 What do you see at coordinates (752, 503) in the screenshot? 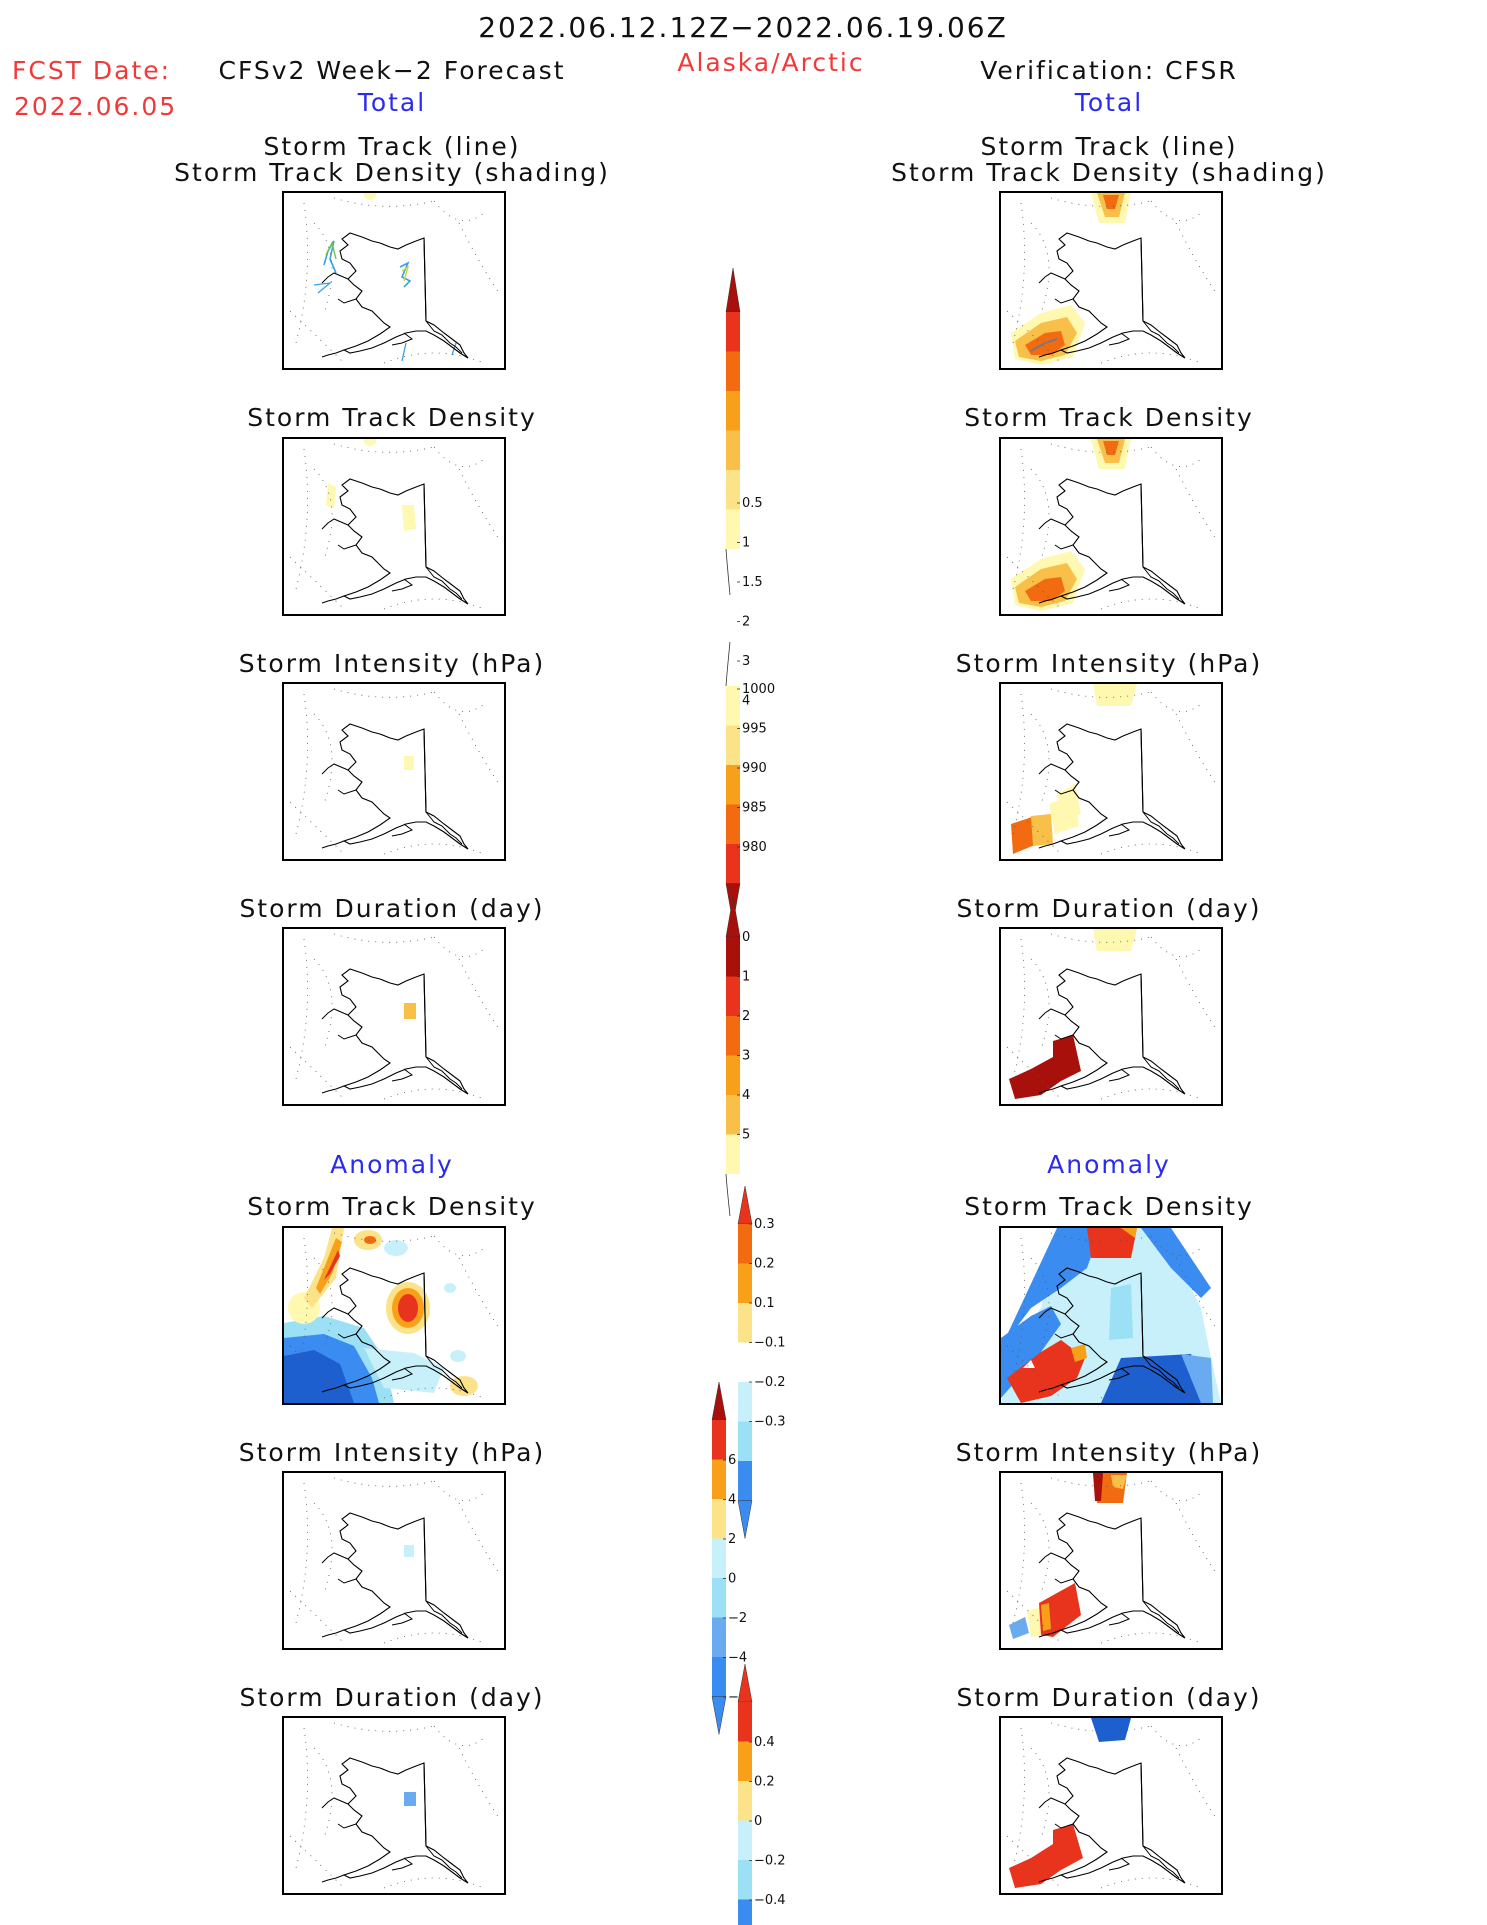
I see `colorbar-tick-label: 0.5` at bounding box center [752, 503].